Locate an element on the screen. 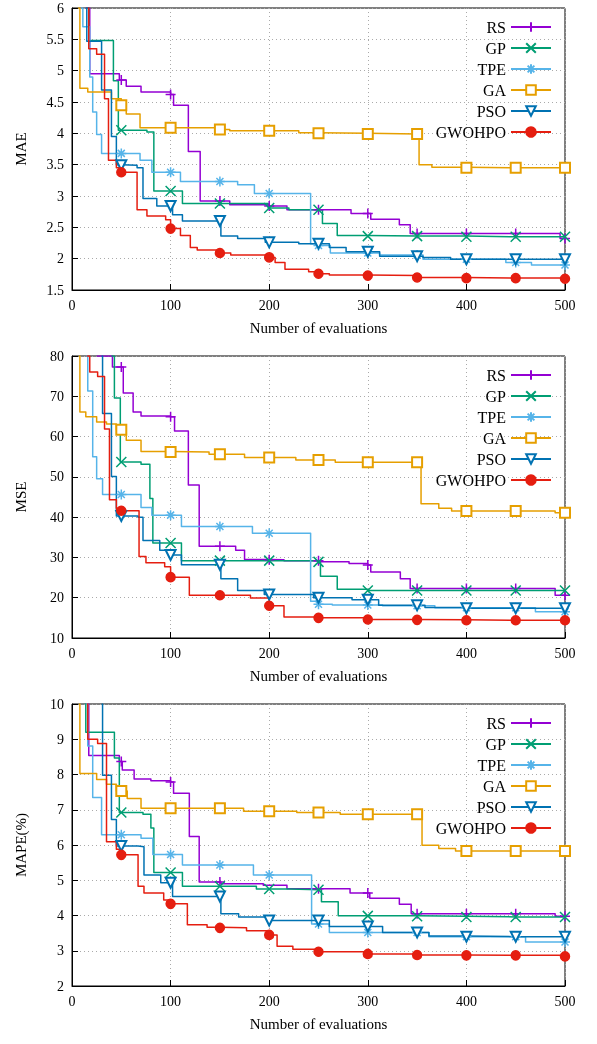 The image size is (597, 1044). y-tick-label: 2.5 is located at coordinates (55, 227).